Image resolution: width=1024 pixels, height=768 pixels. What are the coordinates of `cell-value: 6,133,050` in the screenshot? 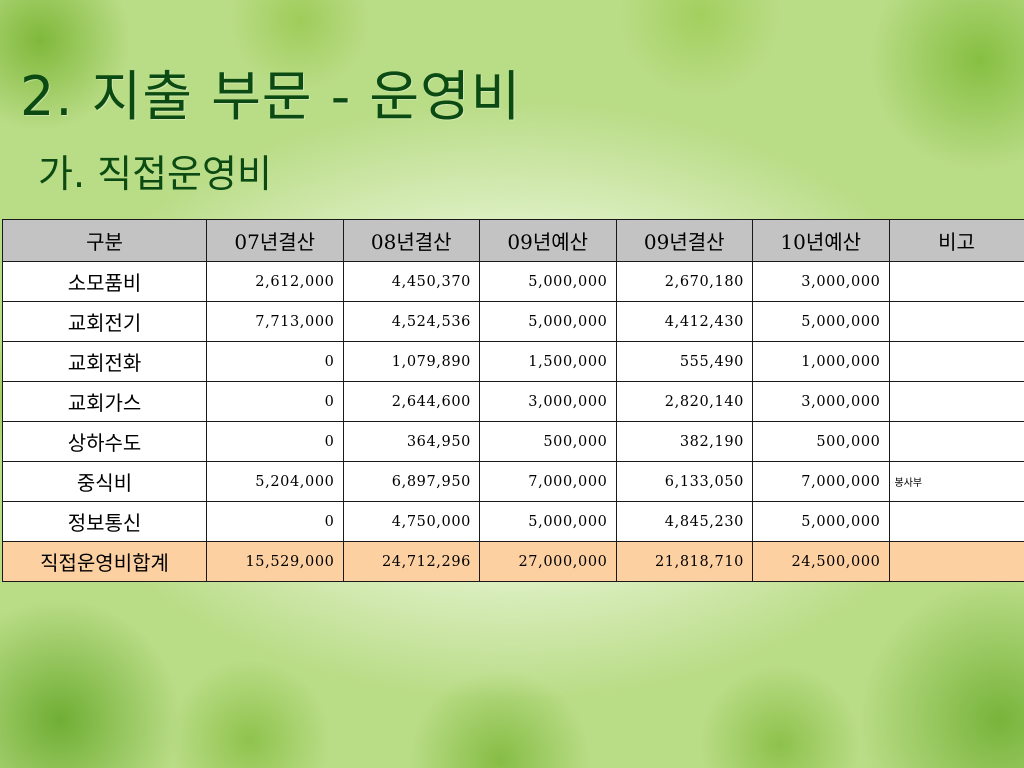 It's located at (684, 481).